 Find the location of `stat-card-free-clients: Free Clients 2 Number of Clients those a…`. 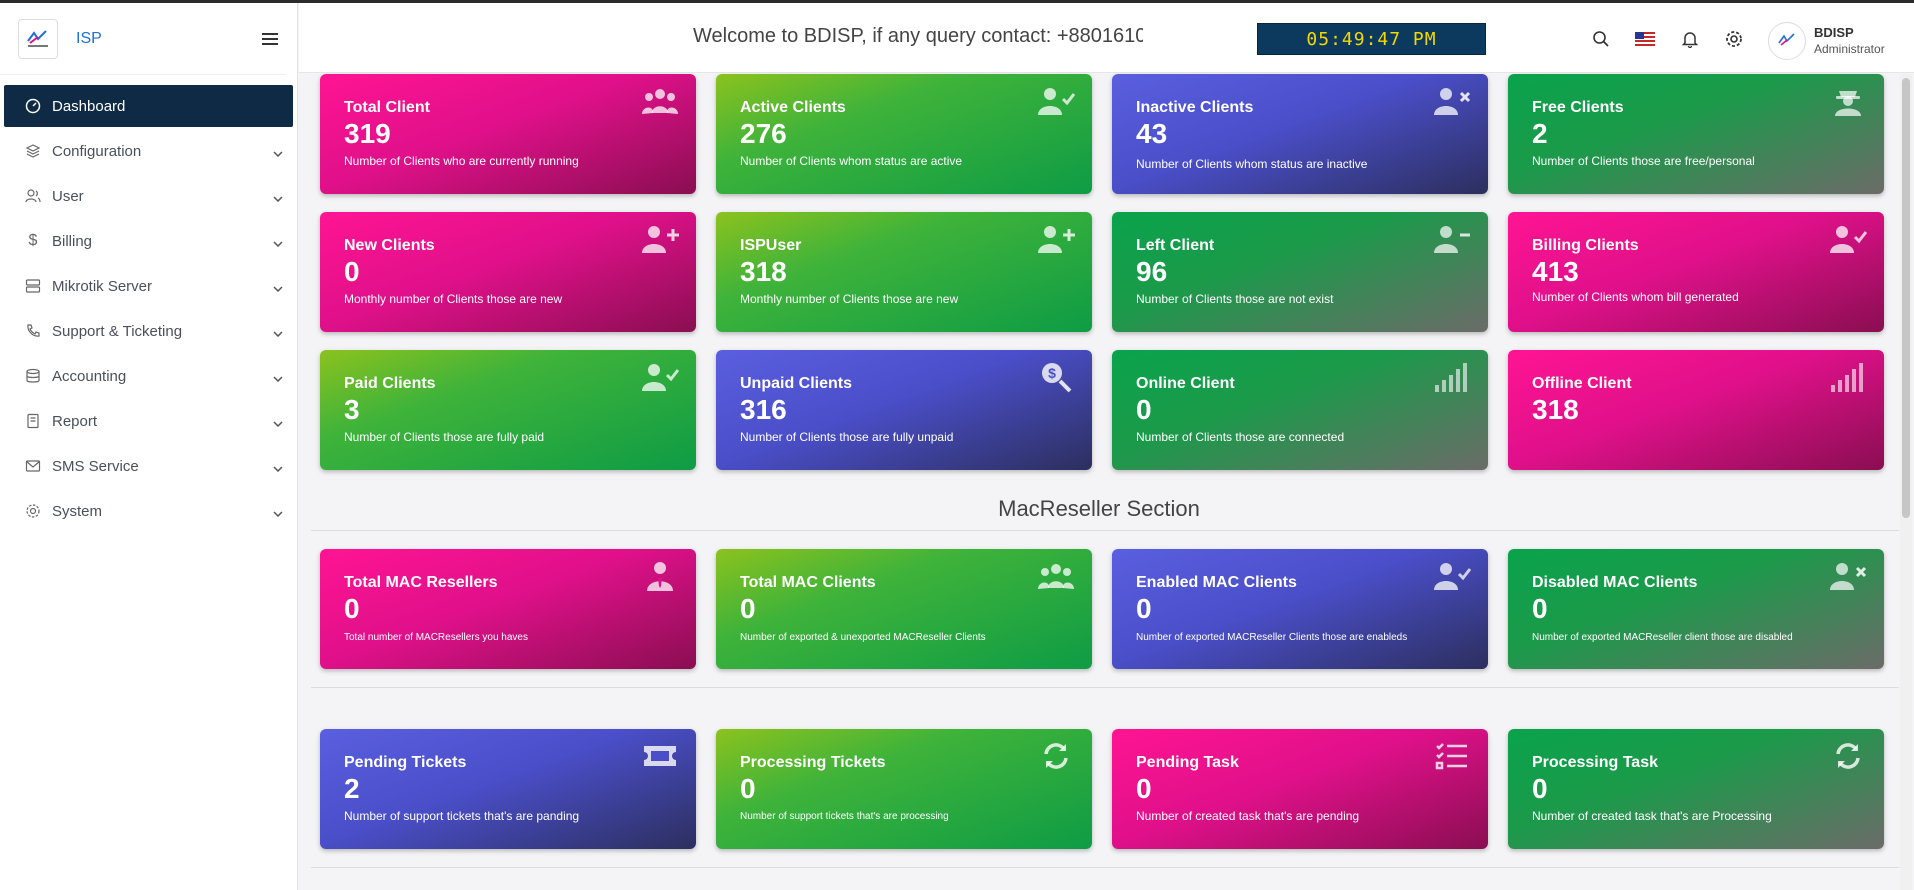

stat-card-free-clients: Free Clients 2 Number of Clients those a… is located at coordinates (1696, 134).